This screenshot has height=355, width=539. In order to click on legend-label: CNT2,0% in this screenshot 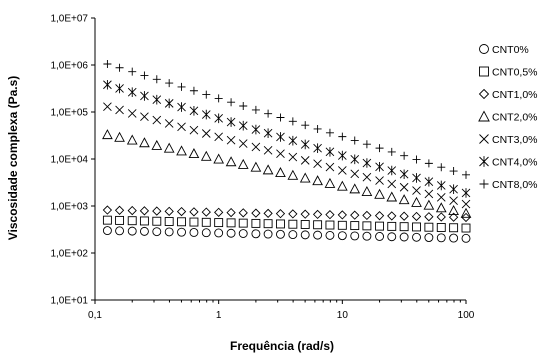, I will do `click(515, 118)`.